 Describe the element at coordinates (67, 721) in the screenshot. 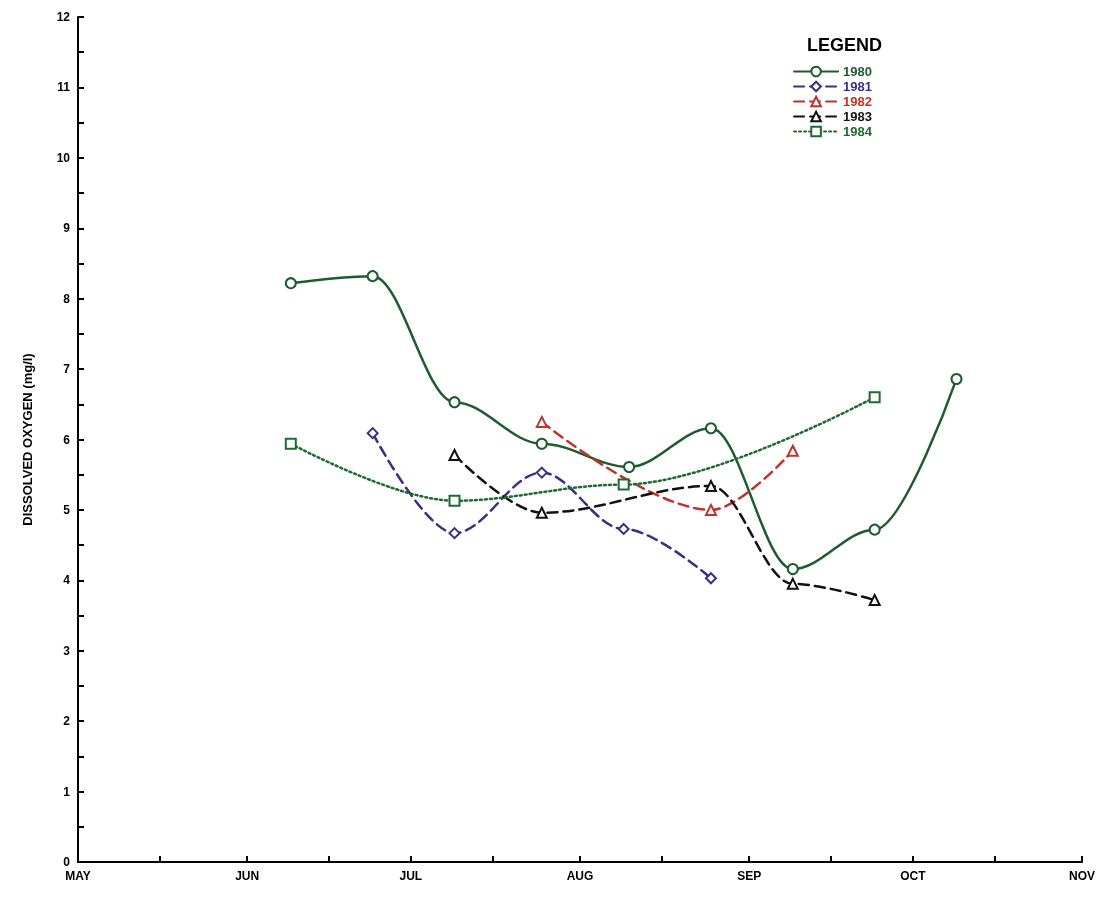

I see `y-tick-label: 2` at that location.